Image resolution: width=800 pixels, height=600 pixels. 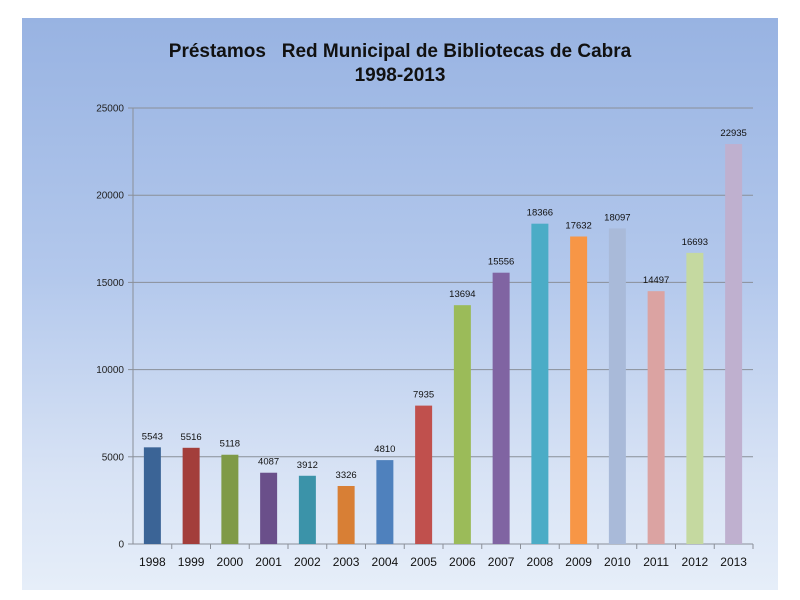 I want to click on x-tick-label: 1999, so click(x=191, y=562).